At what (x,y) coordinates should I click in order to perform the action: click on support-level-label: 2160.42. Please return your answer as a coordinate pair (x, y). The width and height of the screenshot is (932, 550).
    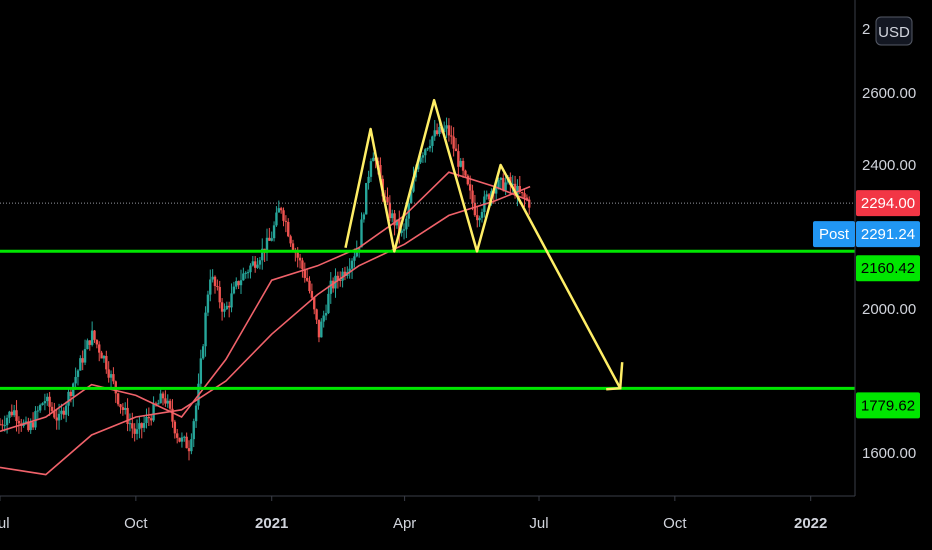
    Looking at the image, I should click on (888, 268).